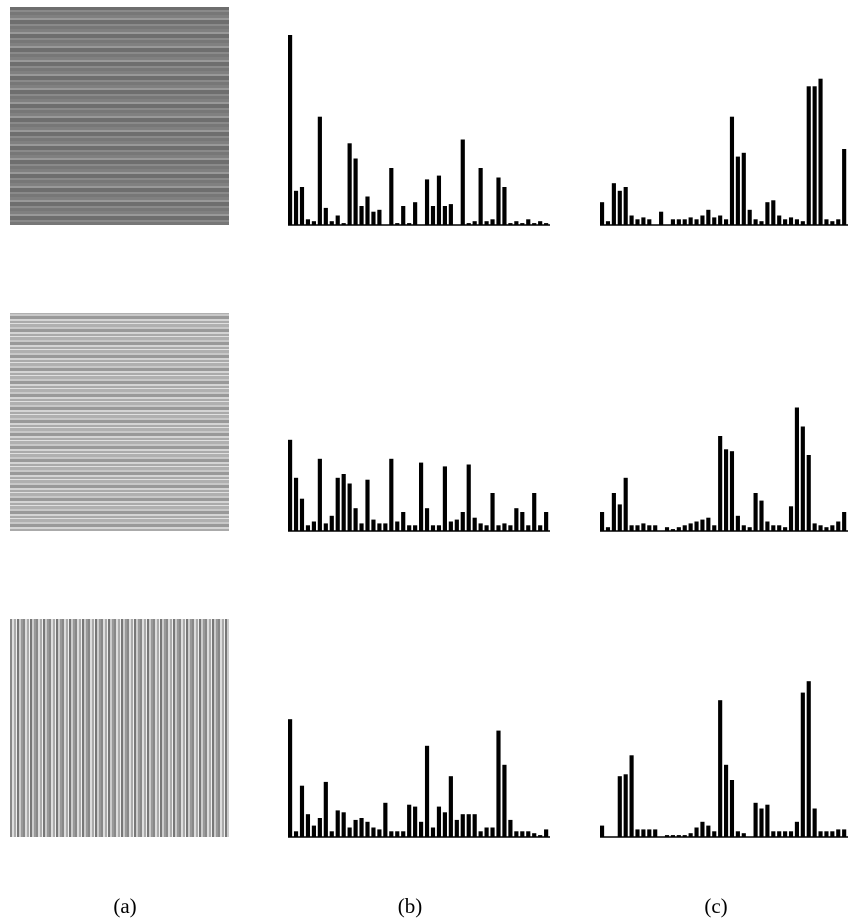 The width and height of the screenshot is (848, 923). Describe the element at coordinates (410, 906) in the screenshot. I see `caption: (b)` at that location.